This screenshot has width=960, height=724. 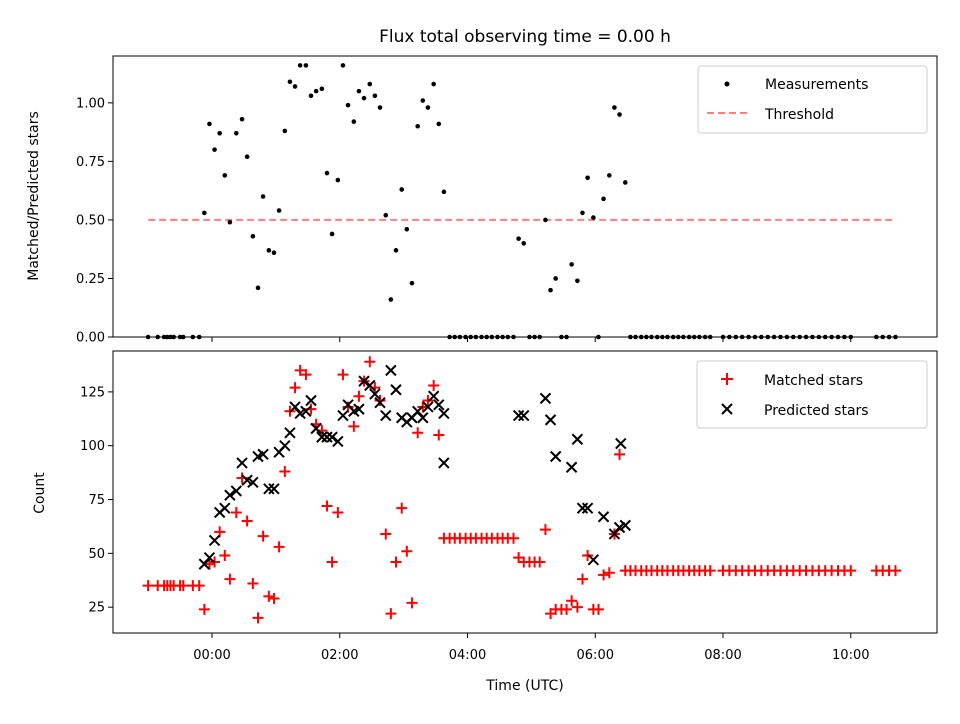 What do you see at coordinates (90, 338) in the screenshot?
I see `top-y-tick-label: 0.00` at bounding box center [90, 338].